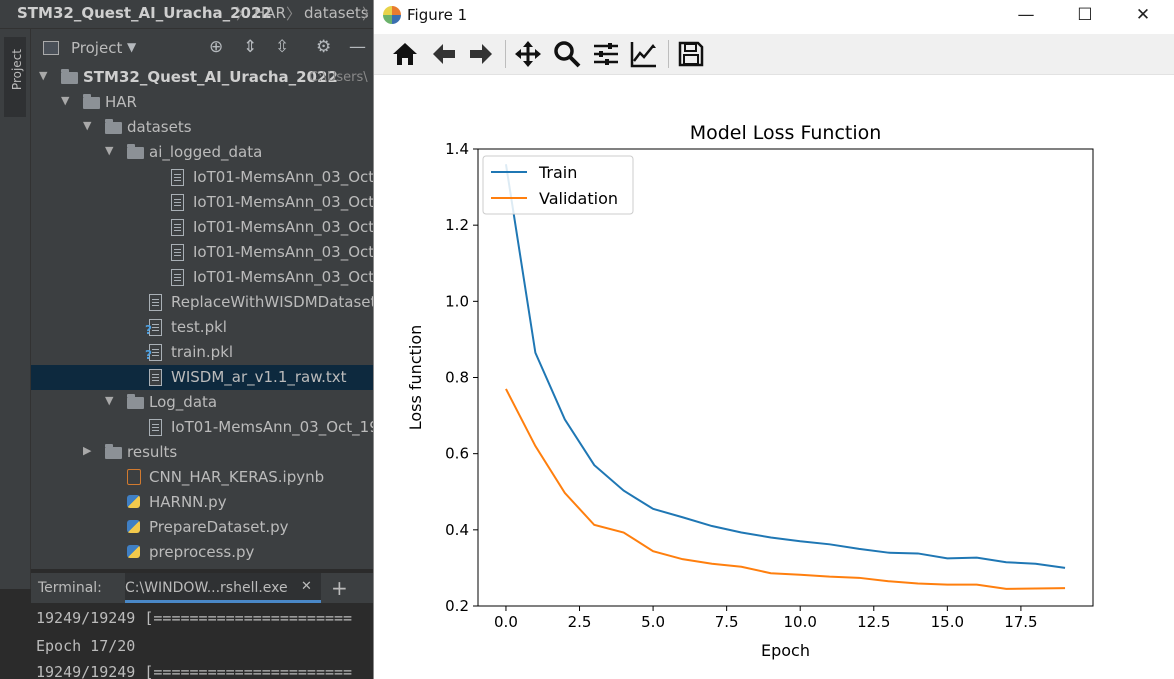 This screenshot has width=1174, height=679. What do you see at coordinates (15, 309) in the screenshot?
I see `tool-window-strip: Project` at bounding box center [15, 309].